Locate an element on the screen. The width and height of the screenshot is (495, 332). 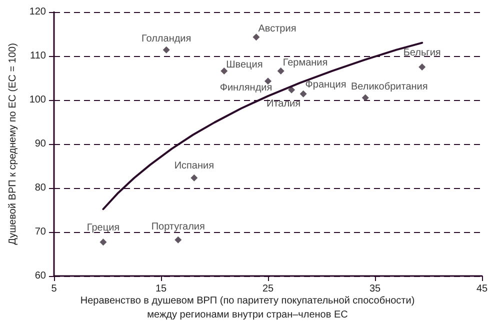
annotation: Австрия is located at coordinates (277, 29).